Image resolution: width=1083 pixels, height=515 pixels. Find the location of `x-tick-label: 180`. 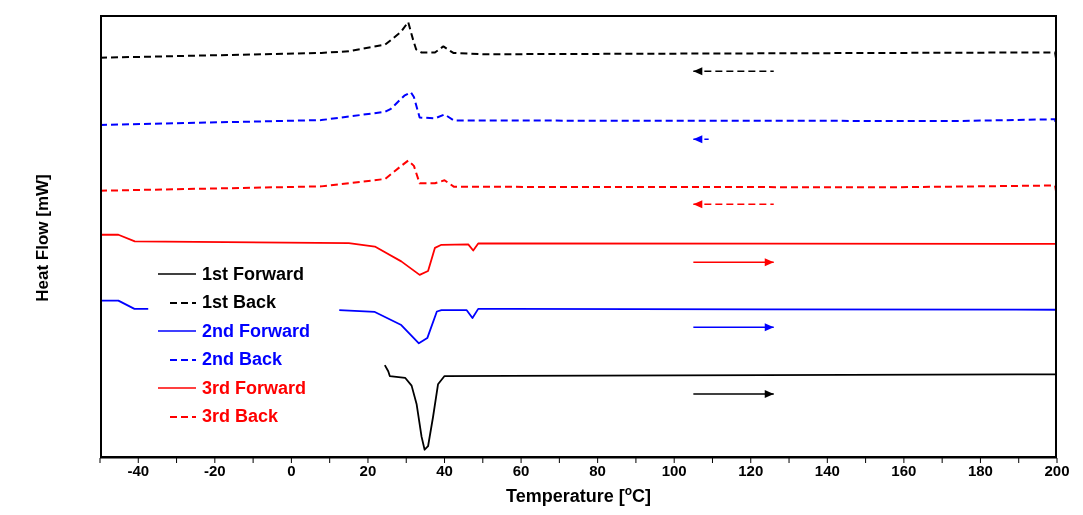

x-tick-label: 180 is located at coordinates (980, 470).